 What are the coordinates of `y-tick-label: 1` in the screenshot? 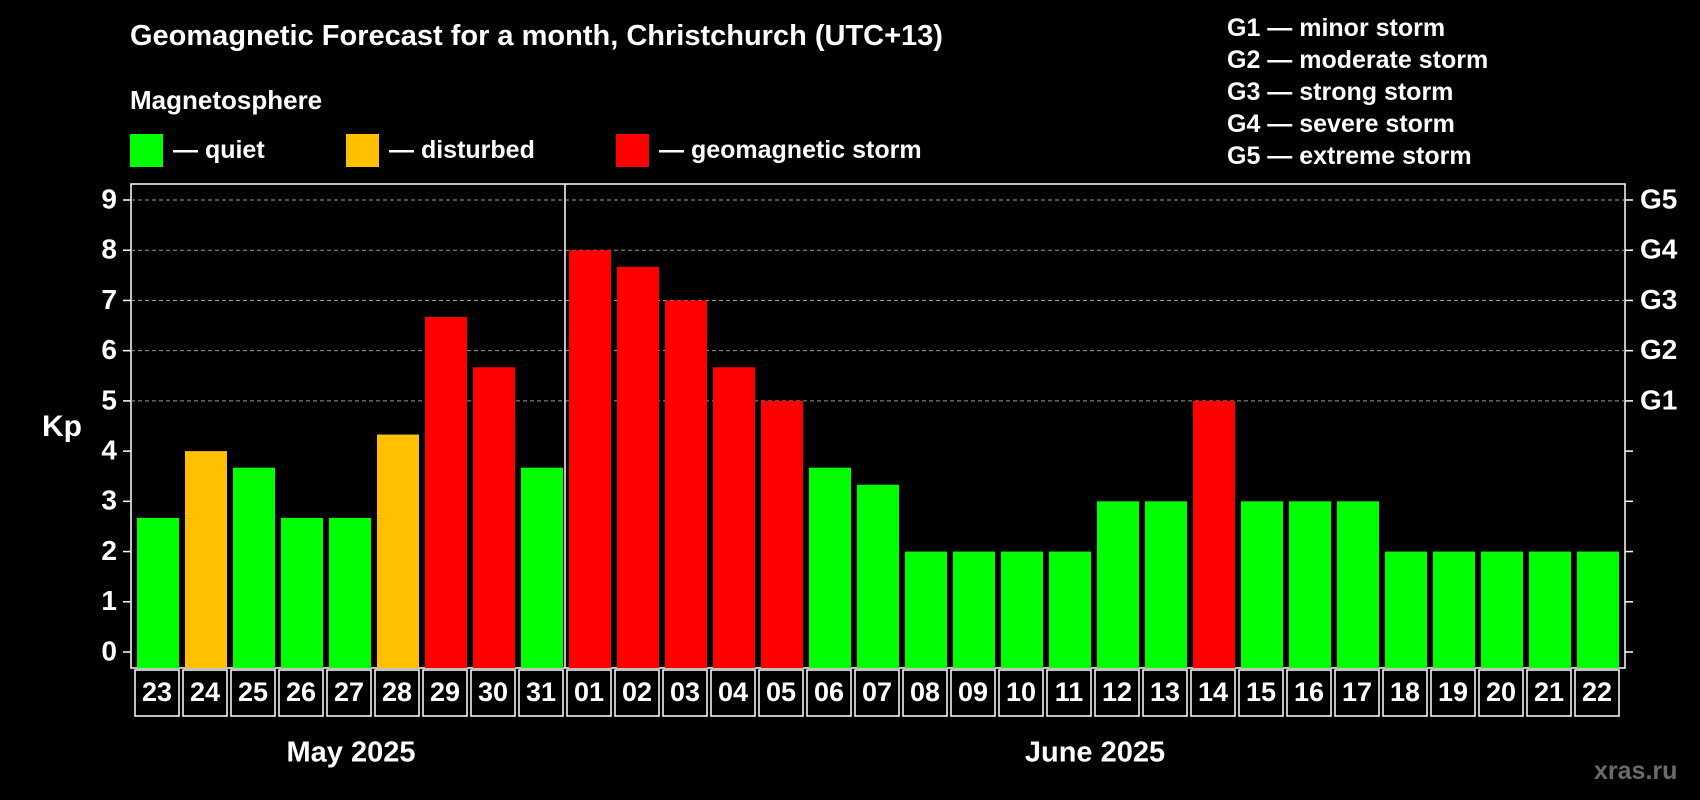 It's located at (109, 600).